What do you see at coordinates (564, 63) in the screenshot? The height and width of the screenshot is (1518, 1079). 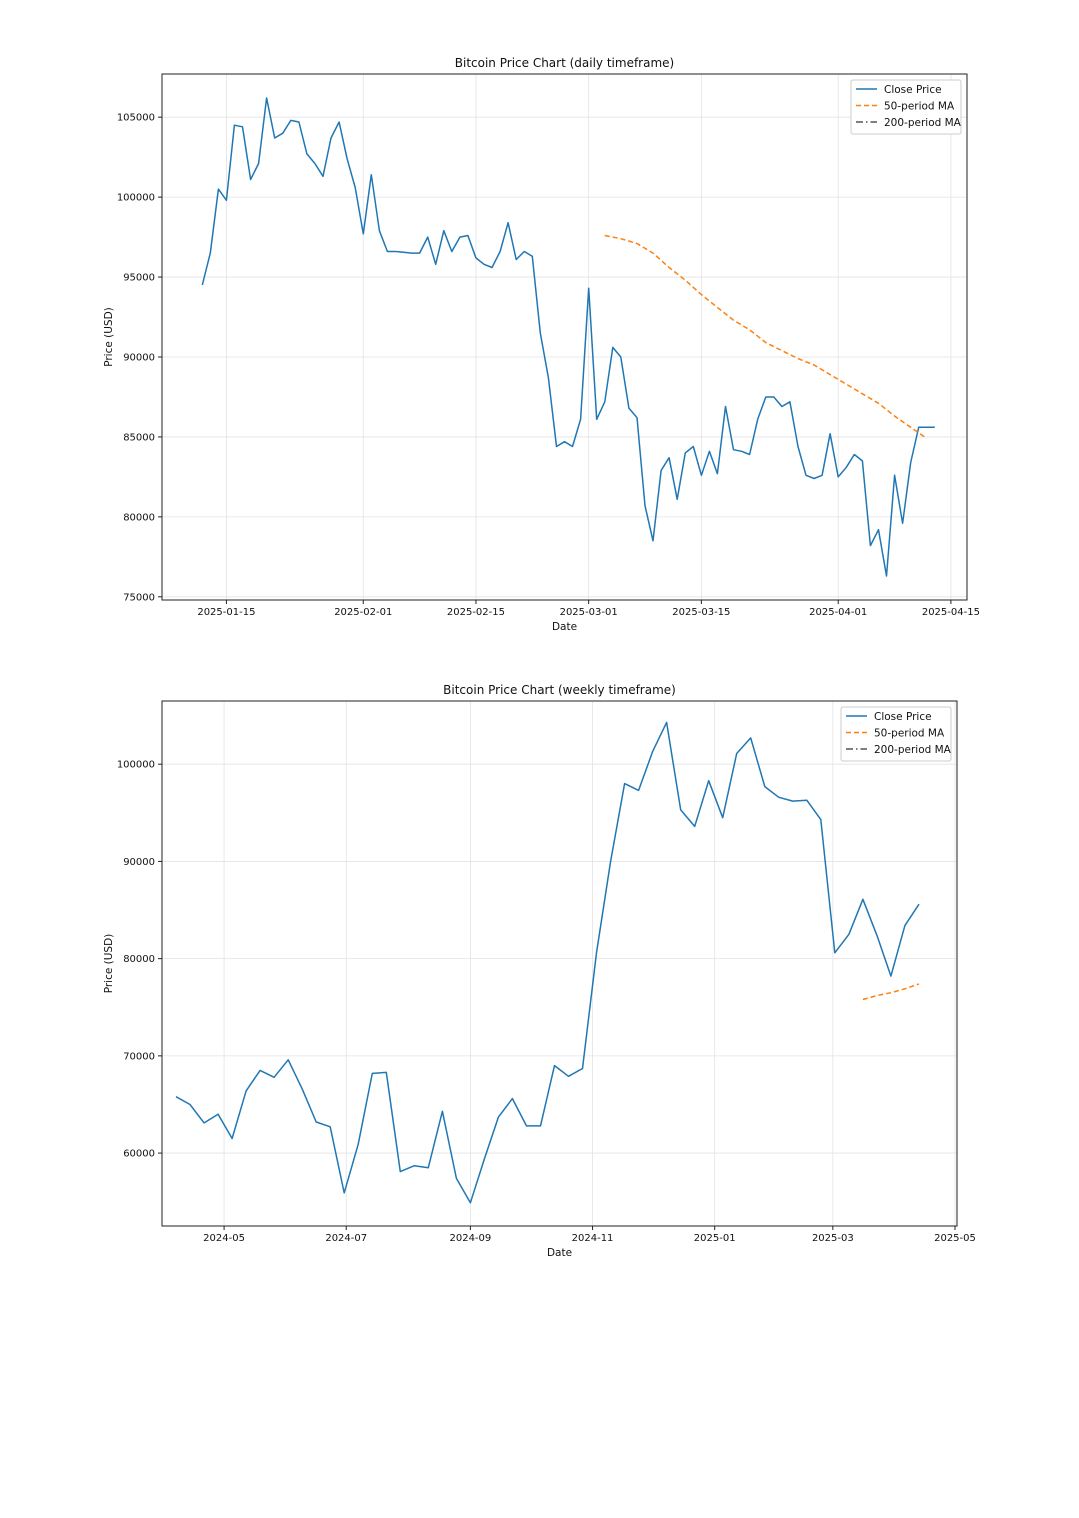 I see `chart-title: Bitcoin Price Chart (daily timeframe)` at bounding box center [564, 63].